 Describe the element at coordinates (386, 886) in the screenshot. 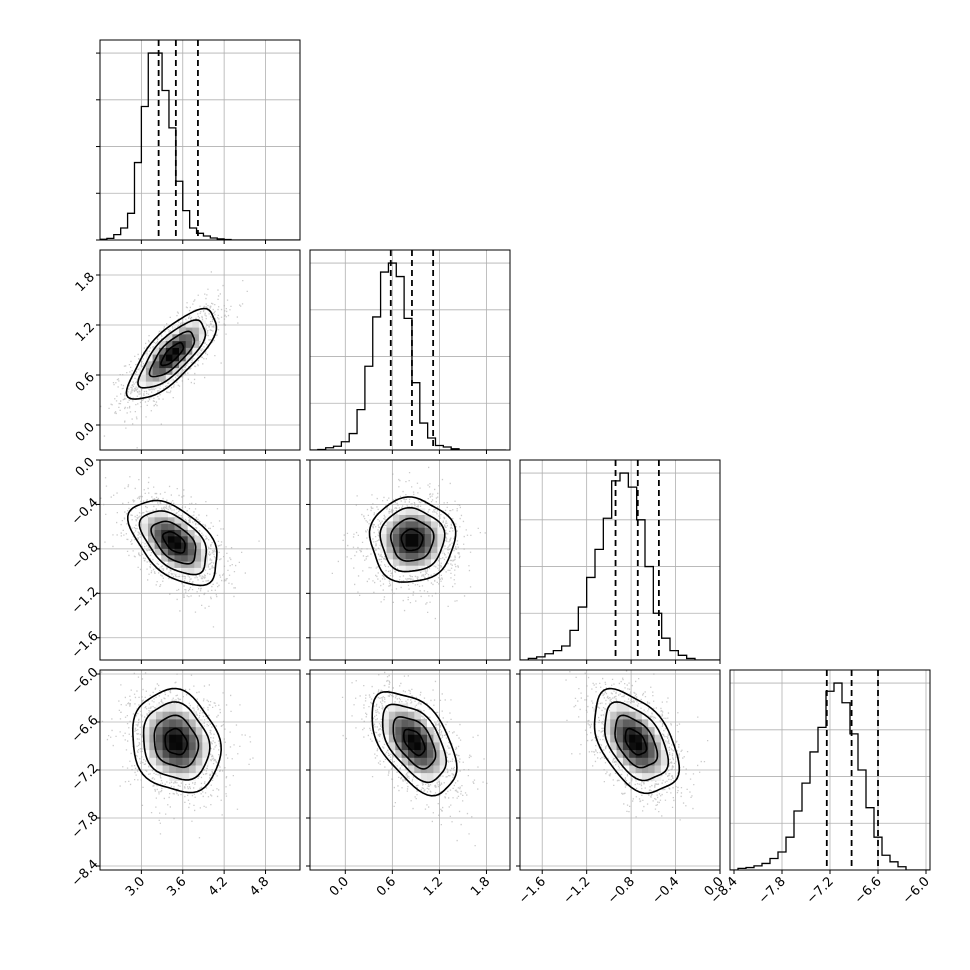

I see `x-tick-label: 0.6` at that location.